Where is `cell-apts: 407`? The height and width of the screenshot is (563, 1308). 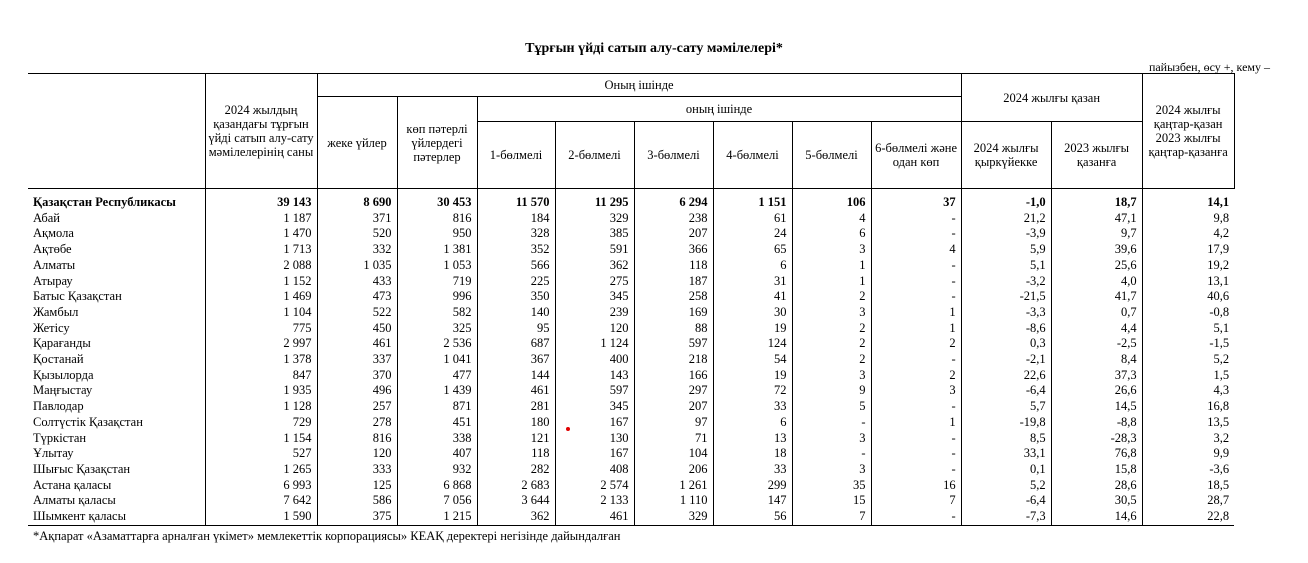 cell-apts: 407 is located at coordinates (436, 454).